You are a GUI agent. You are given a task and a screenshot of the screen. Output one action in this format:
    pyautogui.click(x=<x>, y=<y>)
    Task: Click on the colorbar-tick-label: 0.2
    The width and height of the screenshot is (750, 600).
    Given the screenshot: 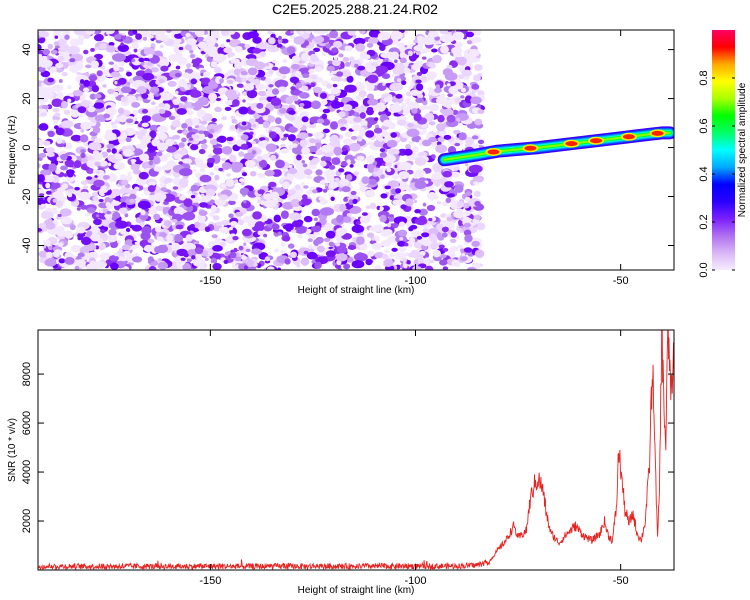 What is the action you would take?
    pyautogui.click(x=704, y=221)
    